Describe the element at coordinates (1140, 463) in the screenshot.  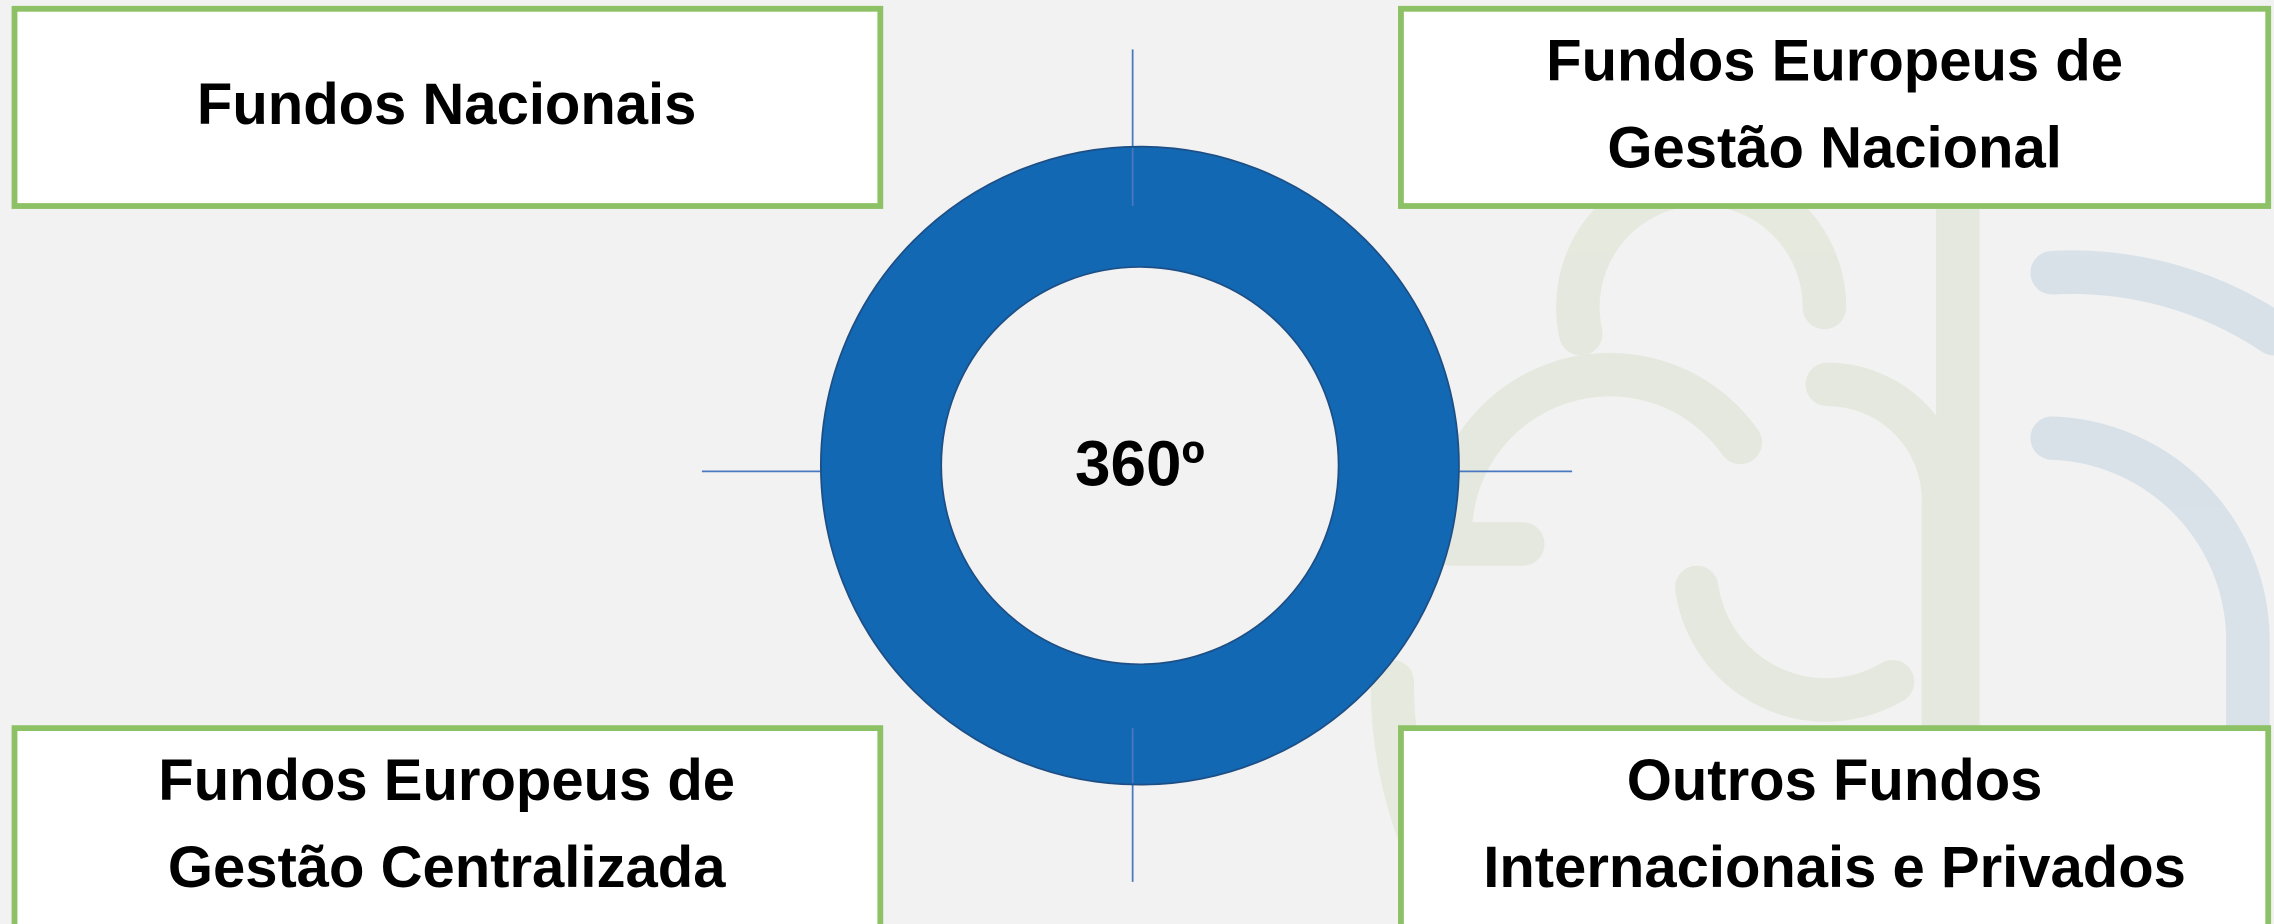
I see `center-label: 360º` at that location.